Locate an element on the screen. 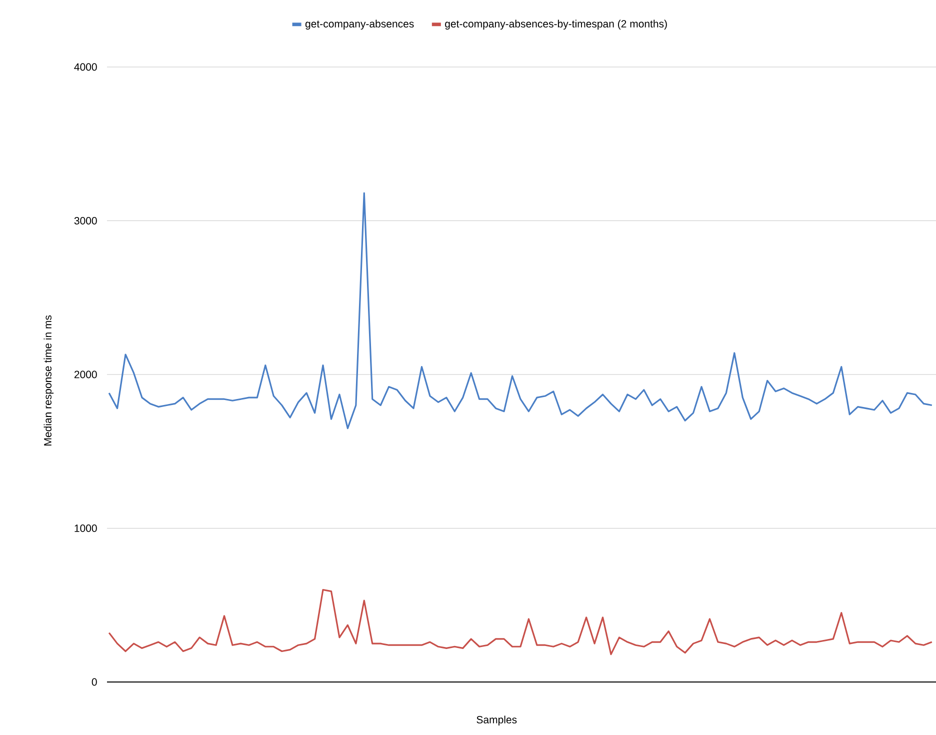 The image size is (936, 735). y-tick-label: 0 is located at coordinates (94, 682).